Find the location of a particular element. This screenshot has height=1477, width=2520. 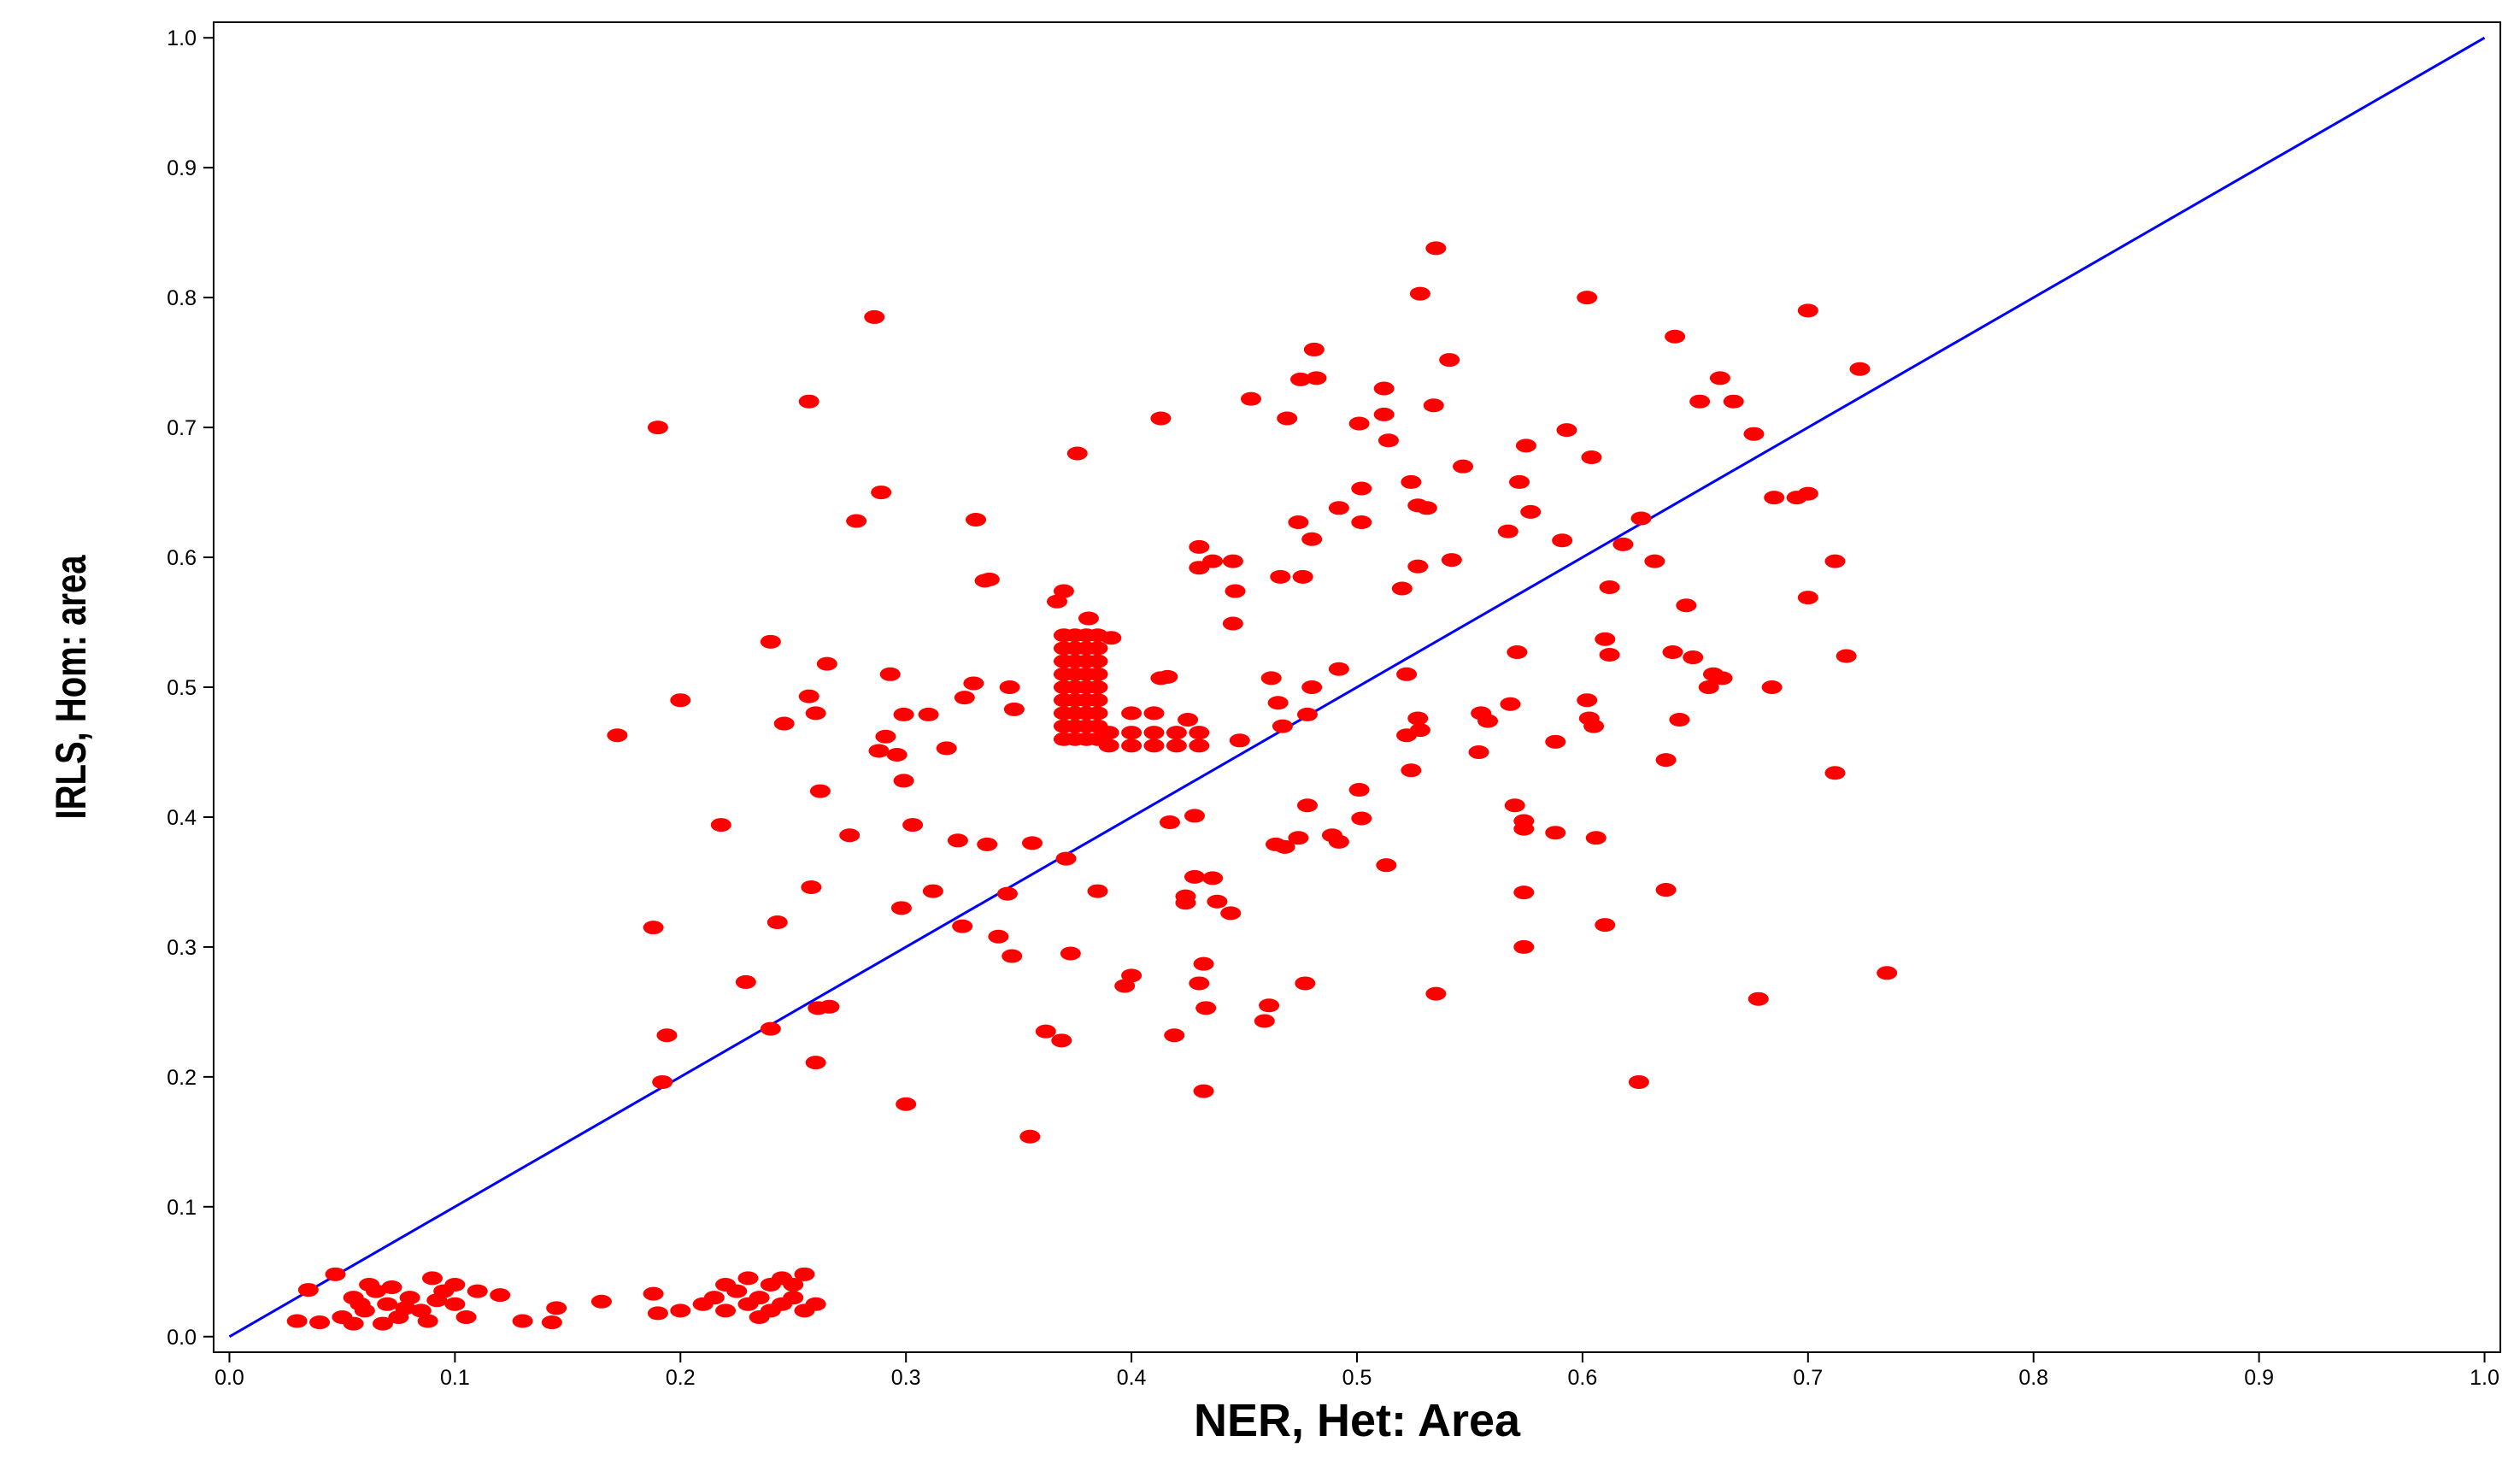

x-tick-label: 0.4 is located at coordinates (1132, 1378).